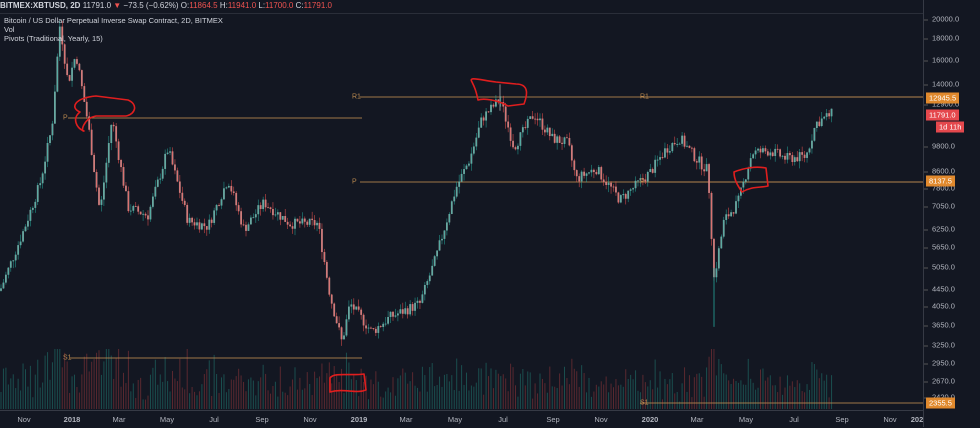 The image size is (980, 428). Describe the element at coordinates (939, 247) in the screenshot. I see `price-tick: 5650.0` at that location.